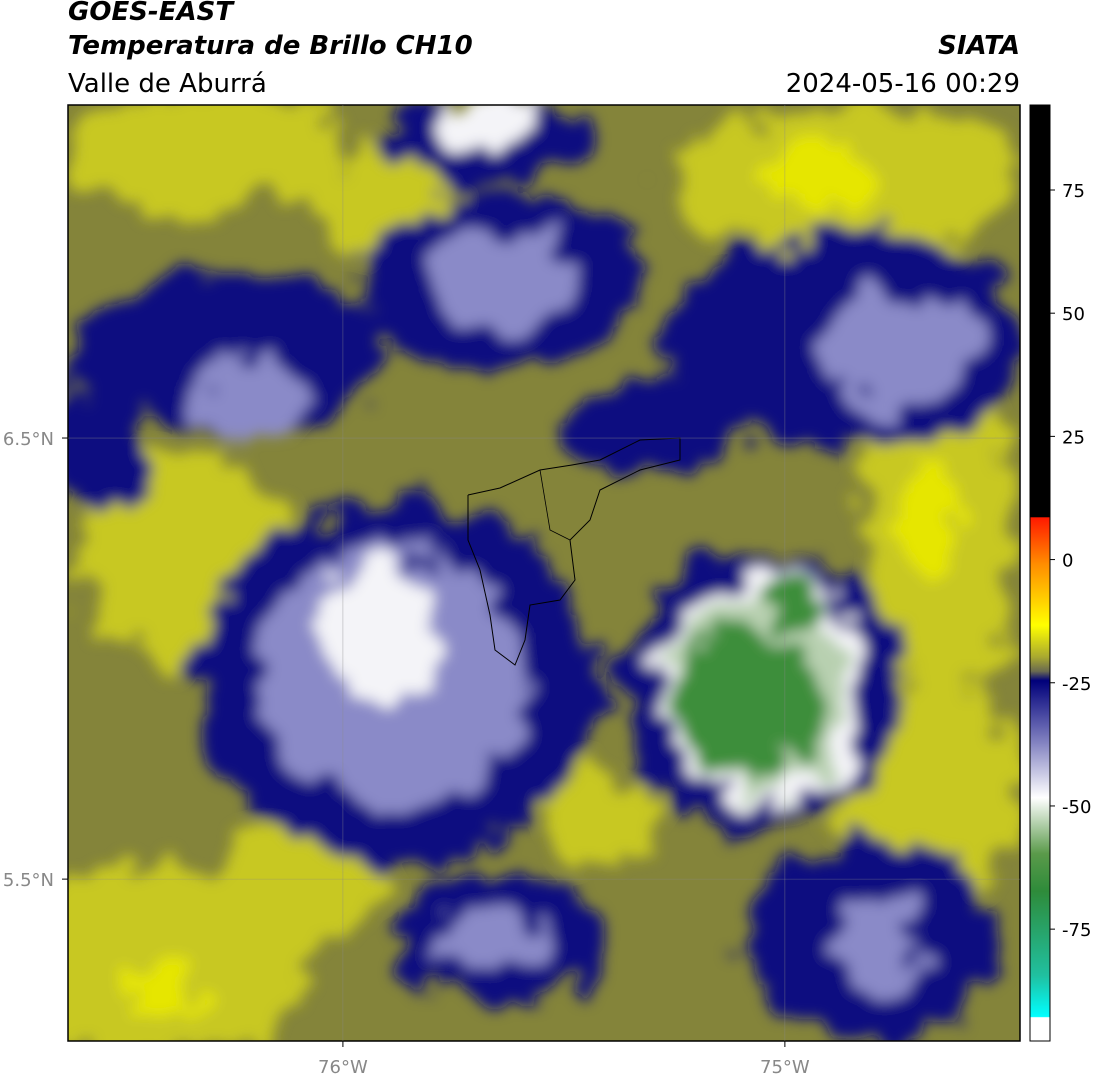 This screenshot has width=1094, height=1078. What do you see at coordinates (1073, 191) in the screenshot?
I see `colorbar-tick-label: 75` at bounding box center [1073, 191].